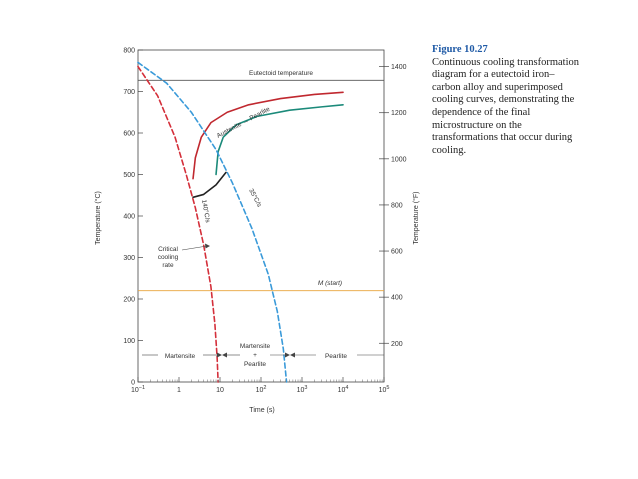 The height and width of the screenshot is (479, 638). What do you see at coordinates (287, 355) in the screenshot?
I see `mix-arrowhead-right` at bounding box center [287, 355].